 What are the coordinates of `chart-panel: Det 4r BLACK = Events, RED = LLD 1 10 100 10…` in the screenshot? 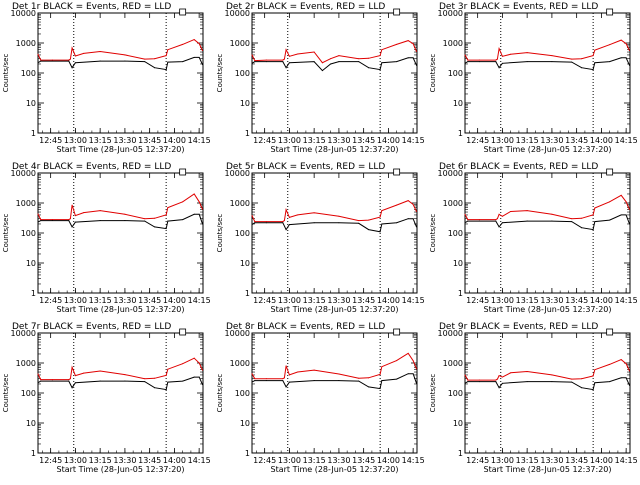 It's located at (106, 238).